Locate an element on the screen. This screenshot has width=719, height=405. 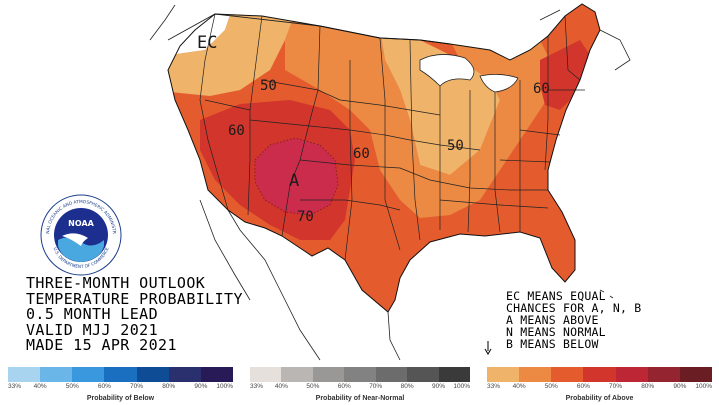
great-lakes is located at coordinates (447, 70).